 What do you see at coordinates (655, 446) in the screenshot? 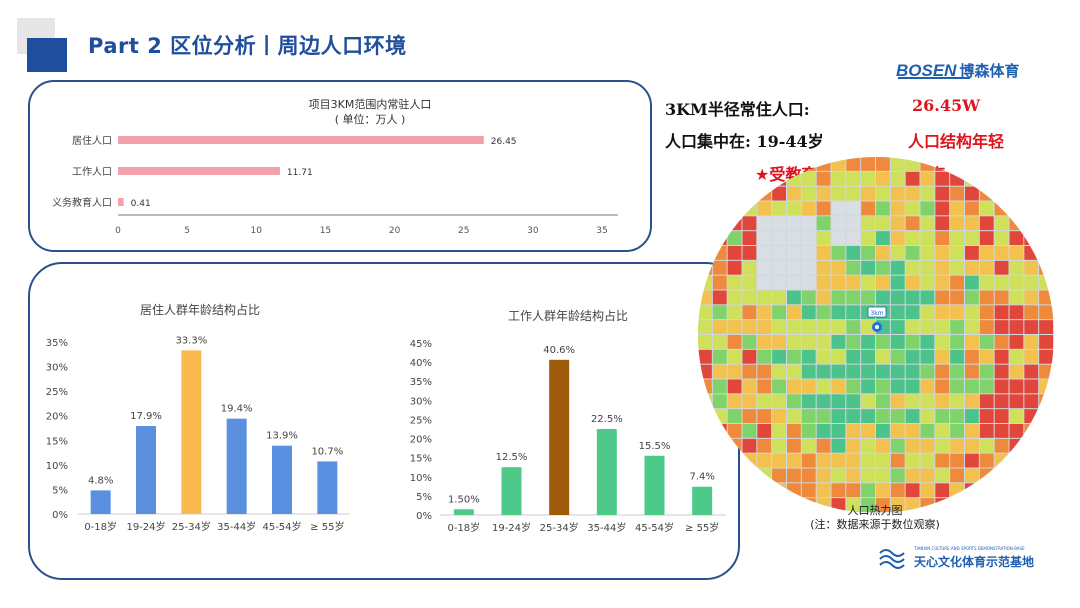
I see `data-label: 15.5%` at bounding box center [655, 446].